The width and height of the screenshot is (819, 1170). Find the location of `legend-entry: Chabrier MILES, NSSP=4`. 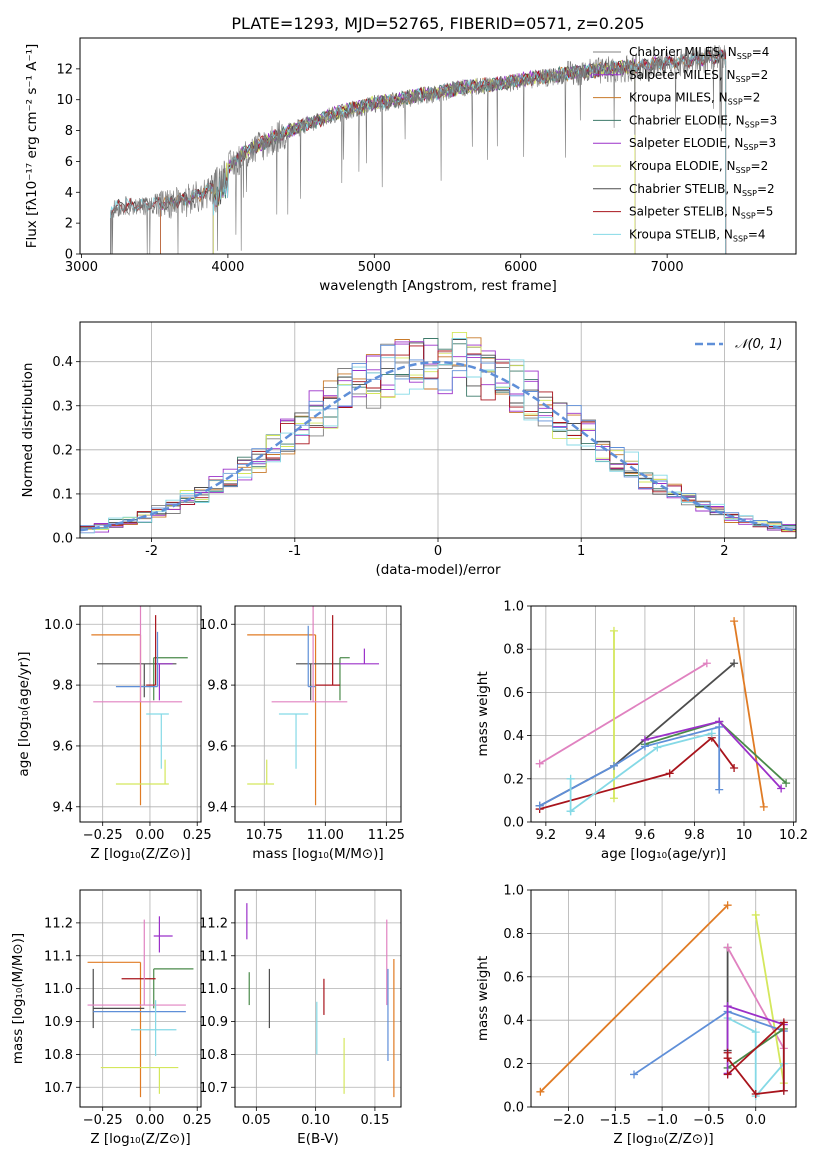

legend-entry: Chabrier MILES, NSSP=4 is located at coordinates (699, 53).